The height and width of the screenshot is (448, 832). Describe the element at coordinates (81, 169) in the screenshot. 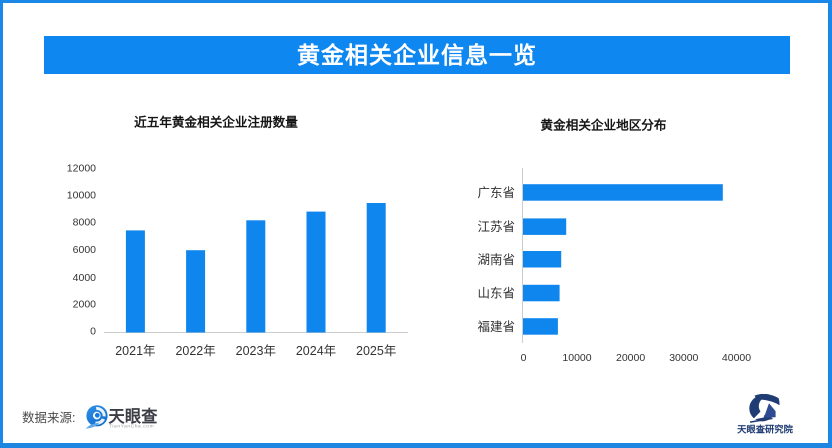

I see `svg-text: 12000` at that location.